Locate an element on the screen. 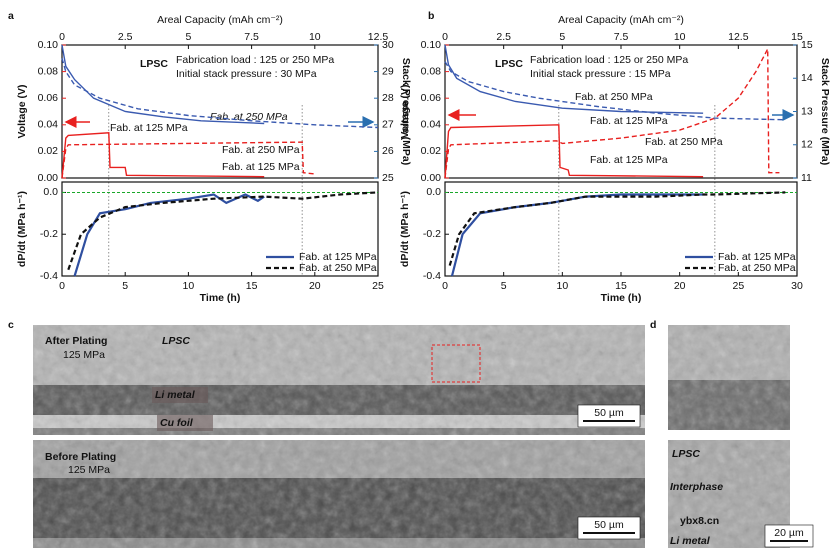  image-label: Before Plating is located at coordinates (80, 457).